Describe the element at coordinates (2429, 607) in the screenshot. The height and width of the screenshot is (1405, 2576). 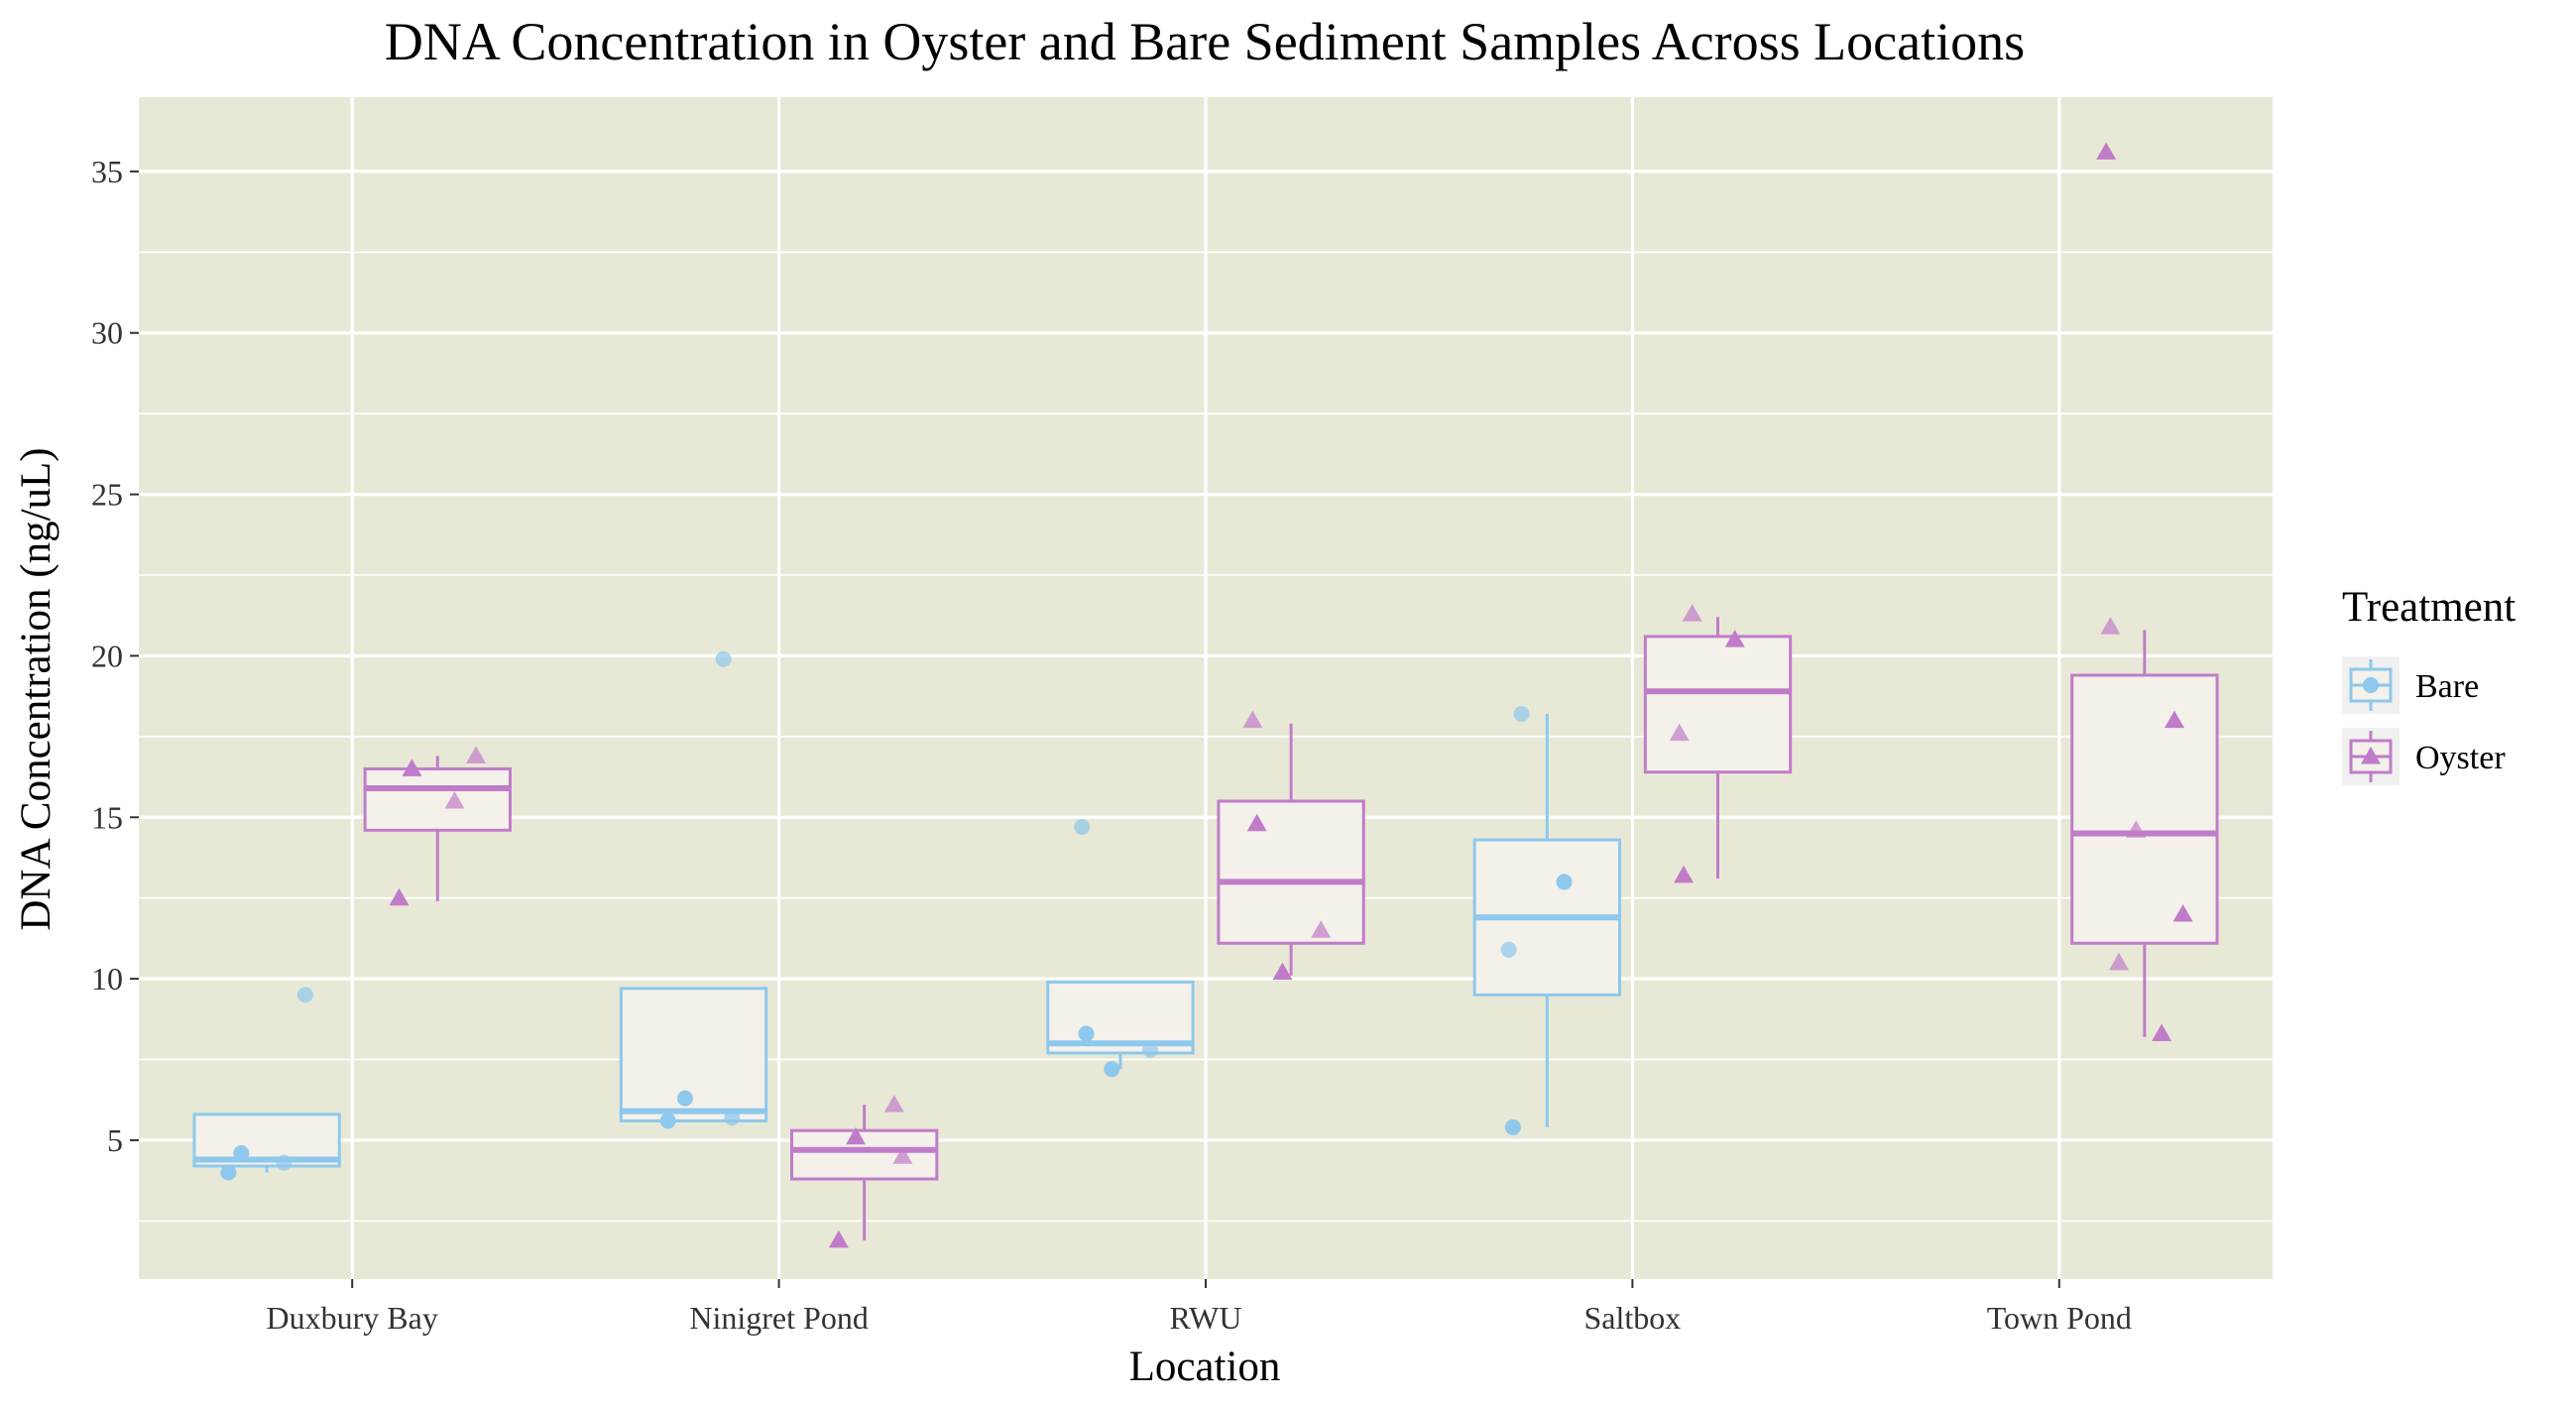
I see `legend-title: Treatment` at that location.